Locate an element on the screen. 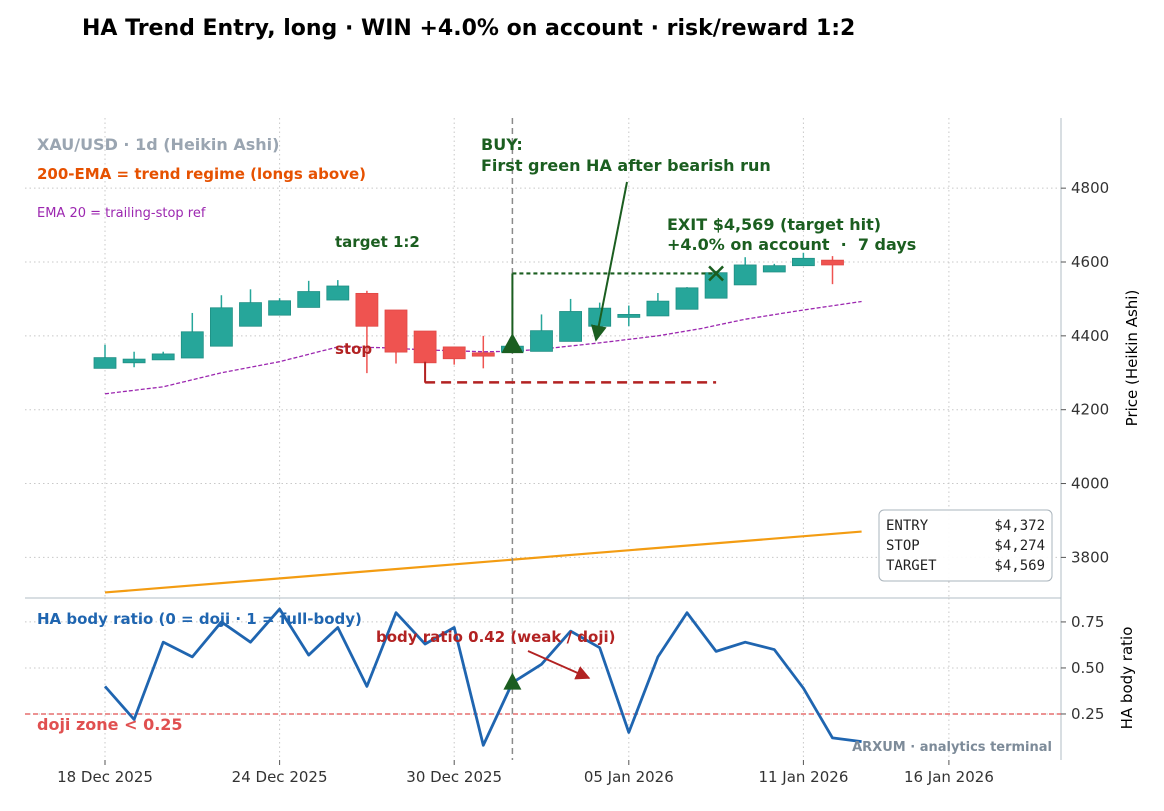 The width and height of the screenshot is (1164, 811). x-tick-label: 18 Dec 2025 is located at coordinates (105, 777).